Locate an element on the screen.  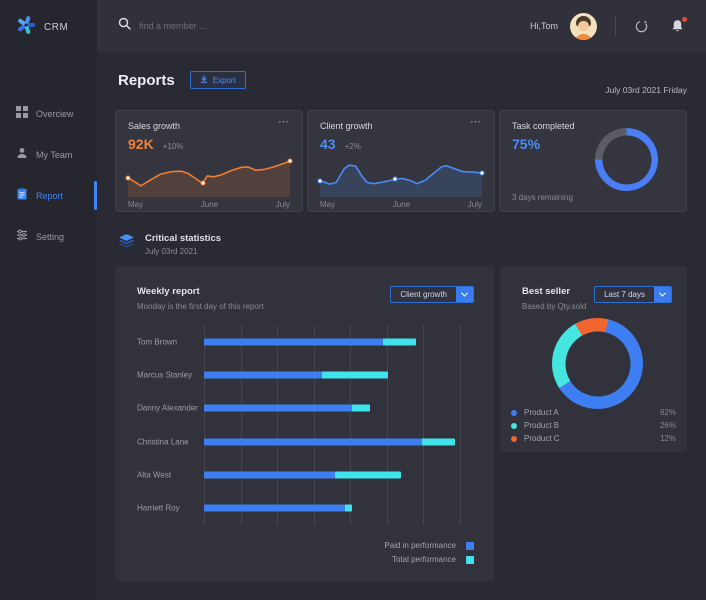
tick-june: June is located at coordinates (209, 204).